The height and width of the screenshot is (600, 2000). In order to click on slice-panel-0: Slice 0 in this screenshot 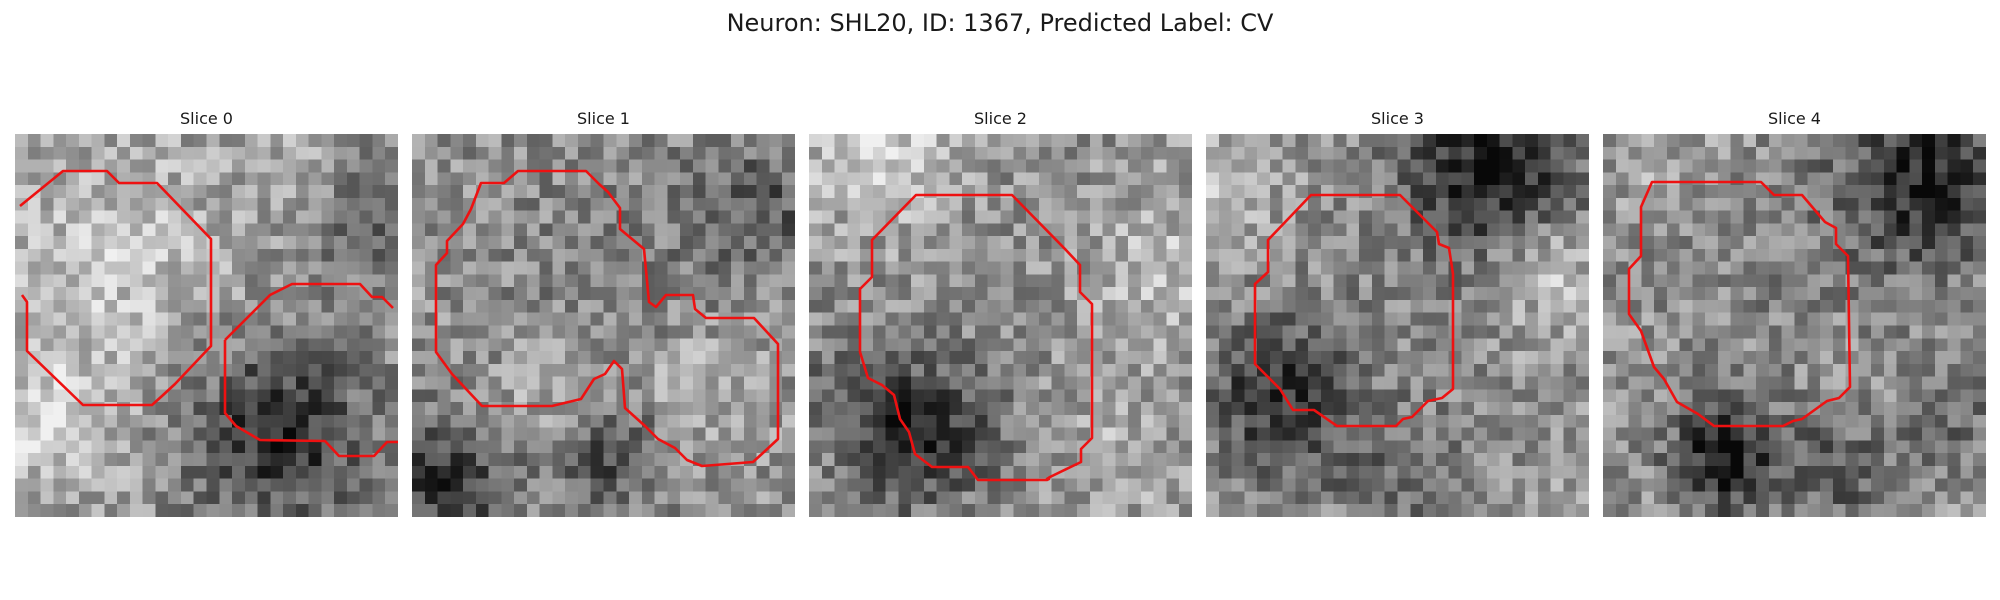, I will do `click(206, 312)`.